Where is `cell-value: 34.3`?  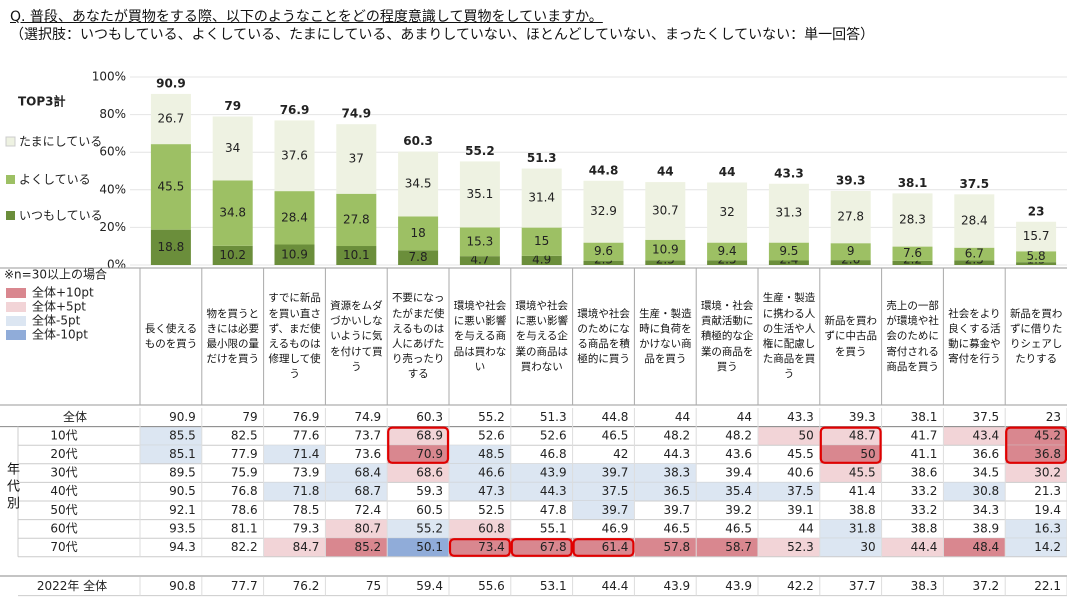
cell-value: 34.3 is located at coordinates (985, 510).